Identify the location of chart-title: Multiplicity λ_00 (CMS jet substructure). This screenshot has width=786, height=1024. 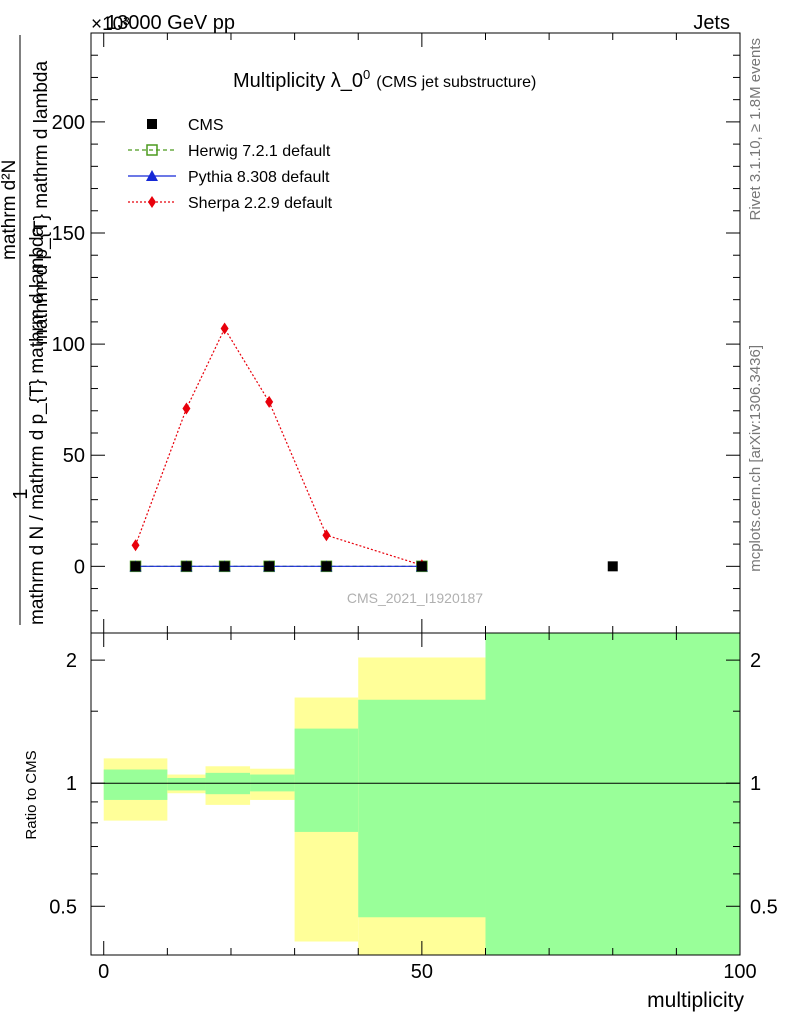
(384, 79).